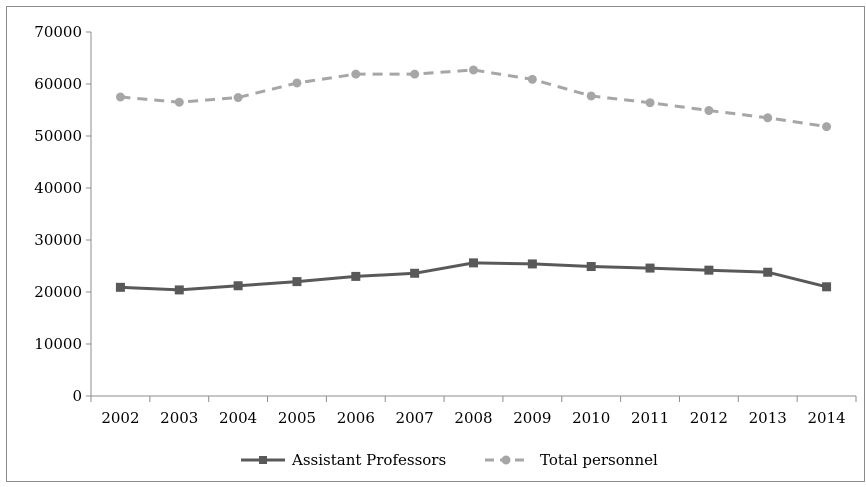  I want to click on legend-label-assistant-professors: Assistant Professors, so click(368, 460).